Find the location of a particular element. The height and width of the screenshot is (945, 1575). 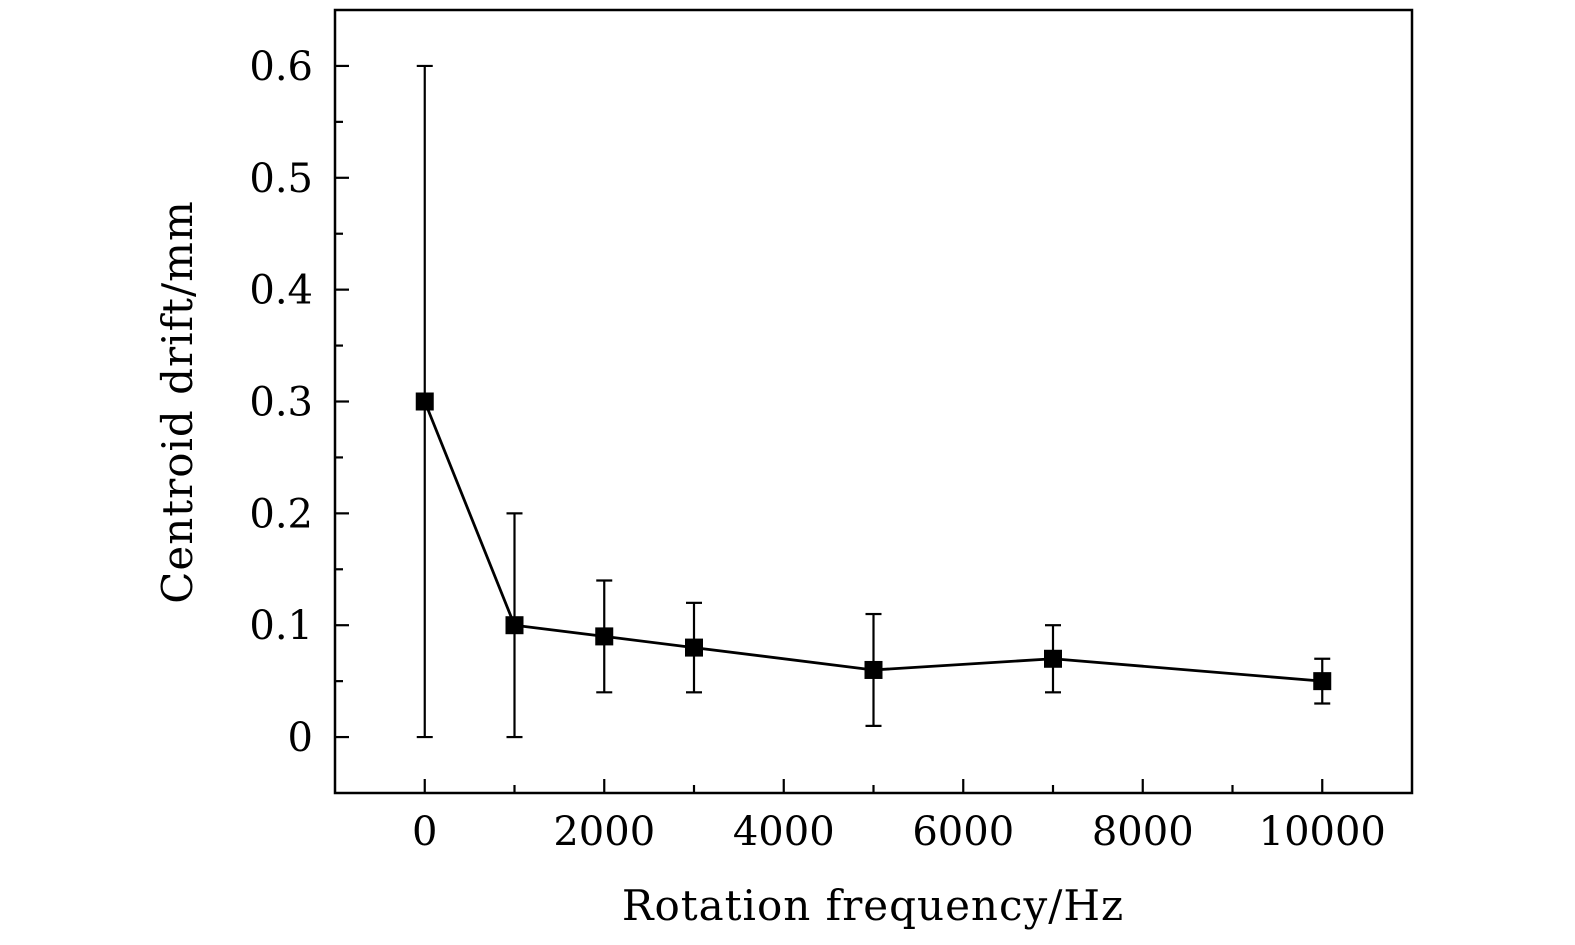

y-tick-label: 0.6 is located at coordinates (281, 67).